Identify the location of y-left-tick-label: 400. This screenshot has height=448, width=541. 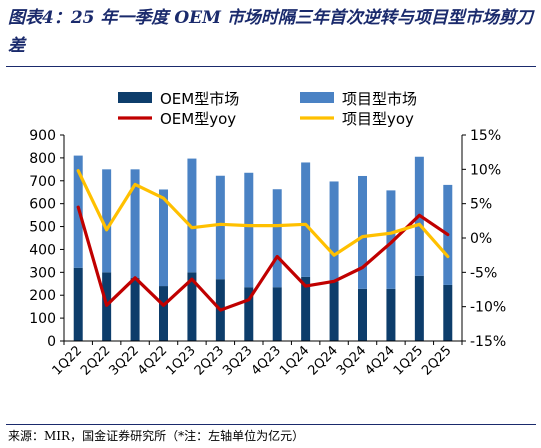
(42, 250).